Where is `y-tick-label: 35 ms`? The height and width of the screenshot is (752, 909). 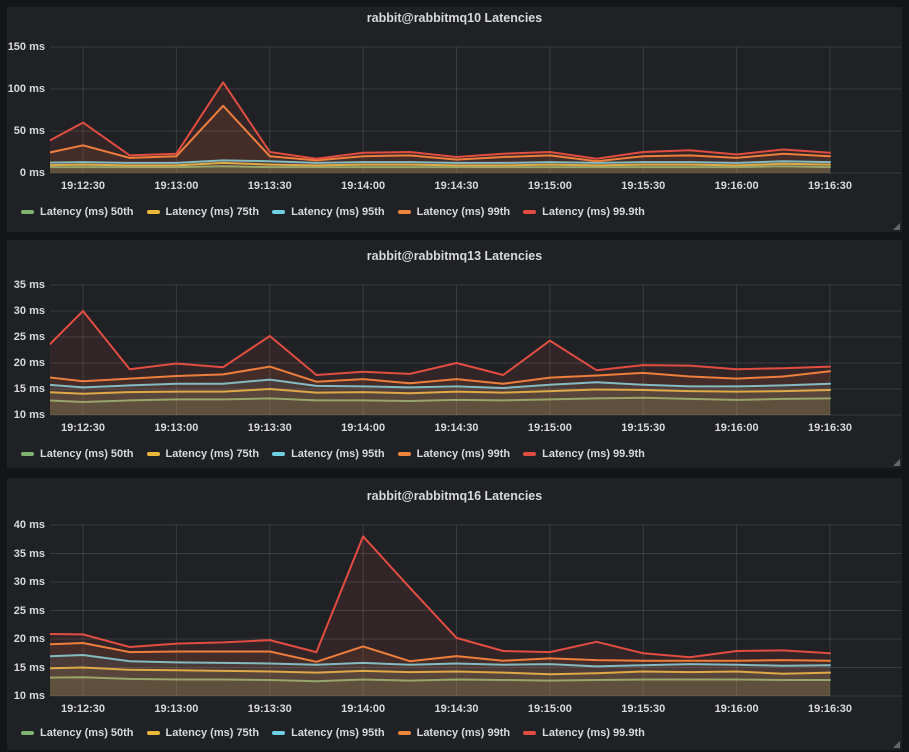 y-tick-label: 35 ms is located at coordinates (29, 285).